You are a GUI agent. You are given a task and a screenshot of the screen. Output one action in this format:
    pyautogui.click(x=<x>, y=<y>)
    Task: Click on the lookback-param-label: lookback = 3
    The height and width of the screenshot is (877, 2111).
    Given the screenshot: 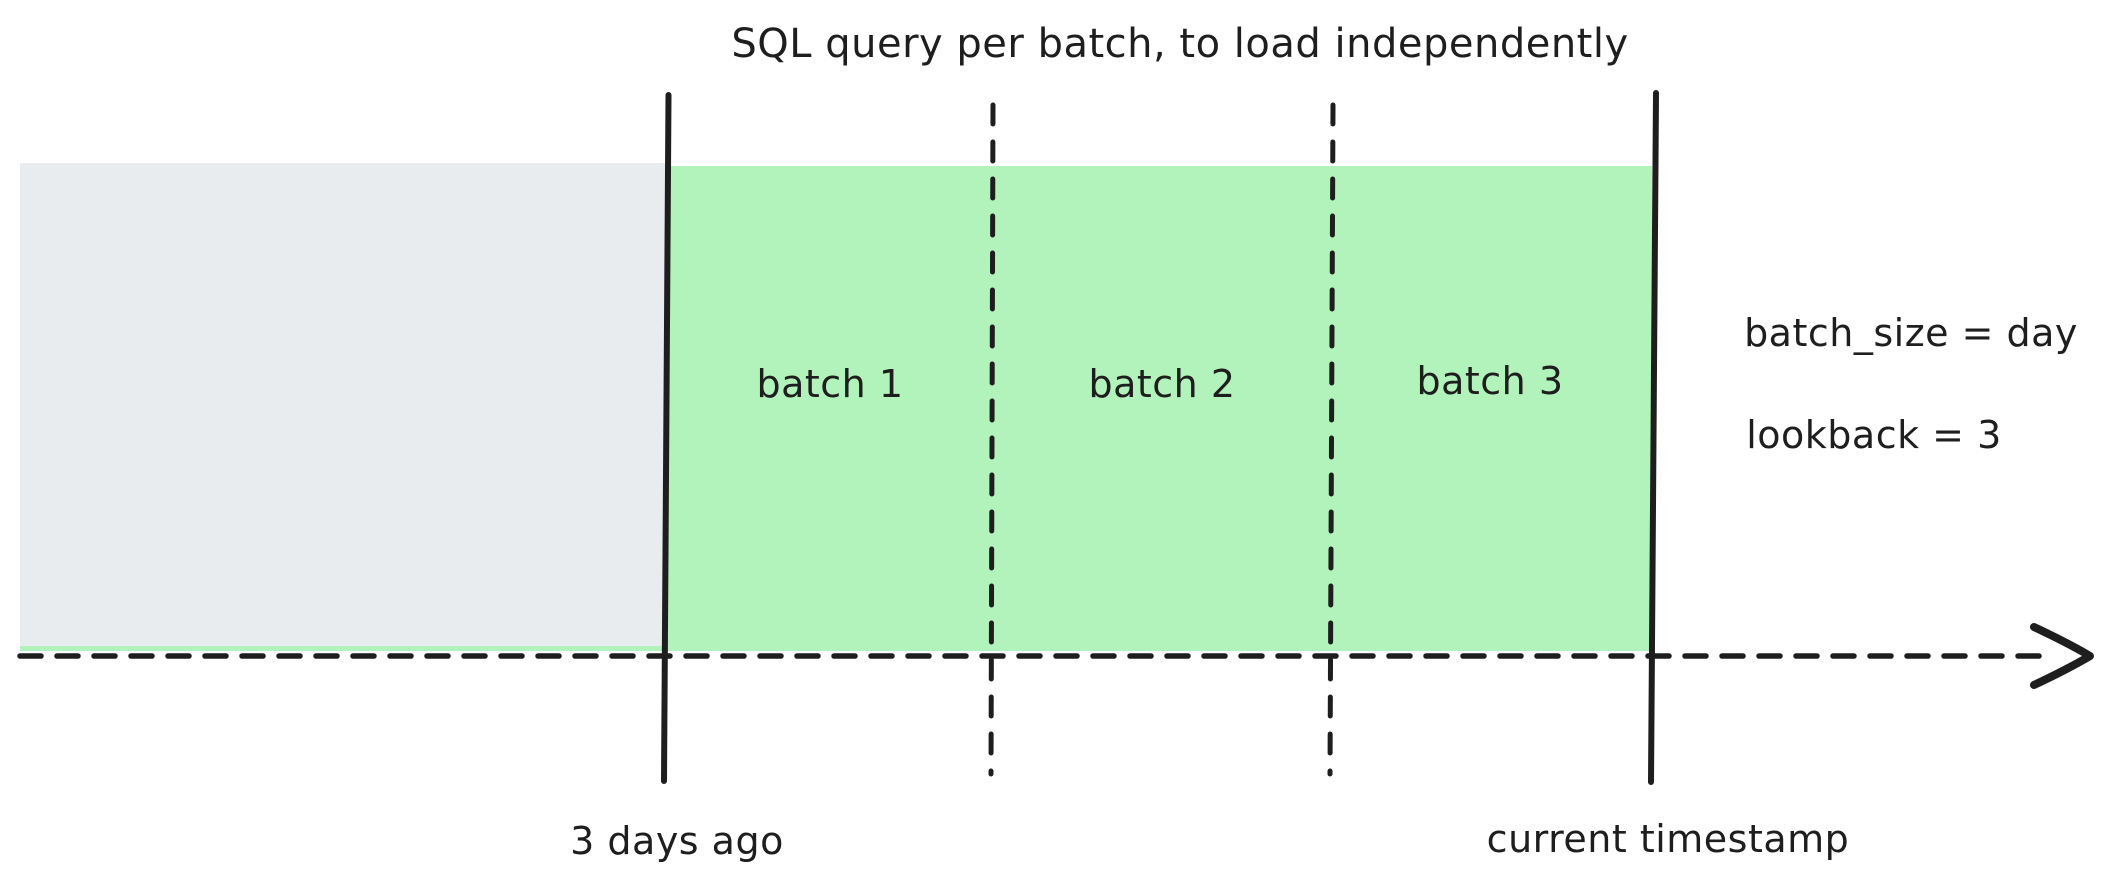 What is the action you would take?
    pyautogui.click(x=1874, y=435)
    